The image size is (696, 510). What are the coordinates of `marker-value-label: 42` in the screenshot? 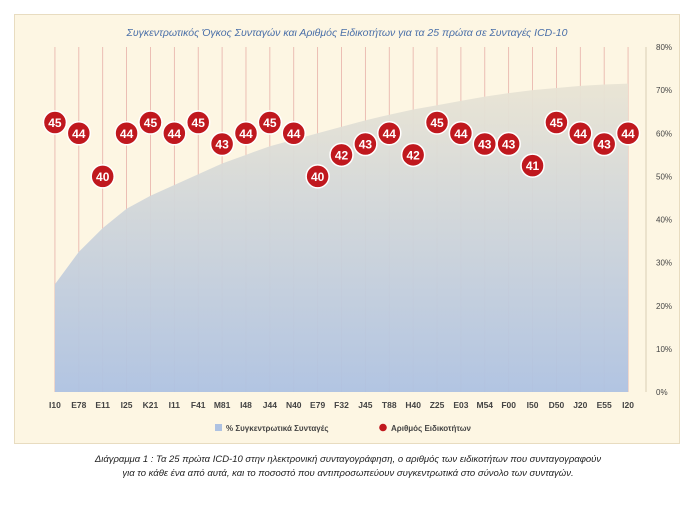 It's located at (413, 155).